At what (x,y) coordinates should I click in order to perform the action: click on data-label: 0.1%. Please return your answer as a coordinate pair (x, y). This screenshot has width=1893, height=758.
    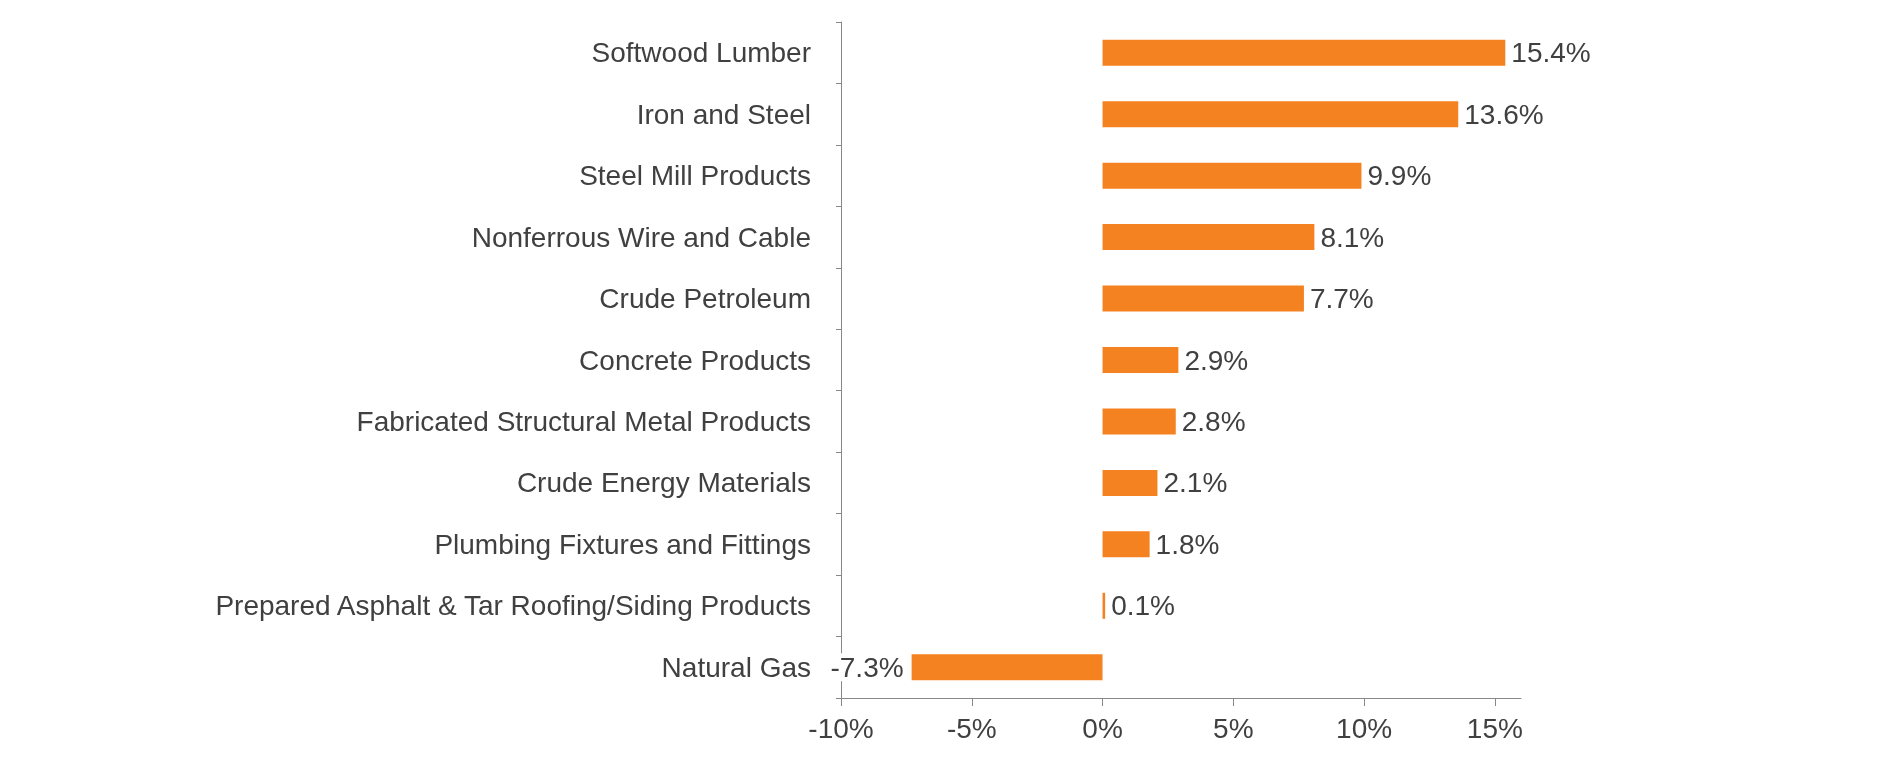
    Looking at the image, I should click on (1143, 606).